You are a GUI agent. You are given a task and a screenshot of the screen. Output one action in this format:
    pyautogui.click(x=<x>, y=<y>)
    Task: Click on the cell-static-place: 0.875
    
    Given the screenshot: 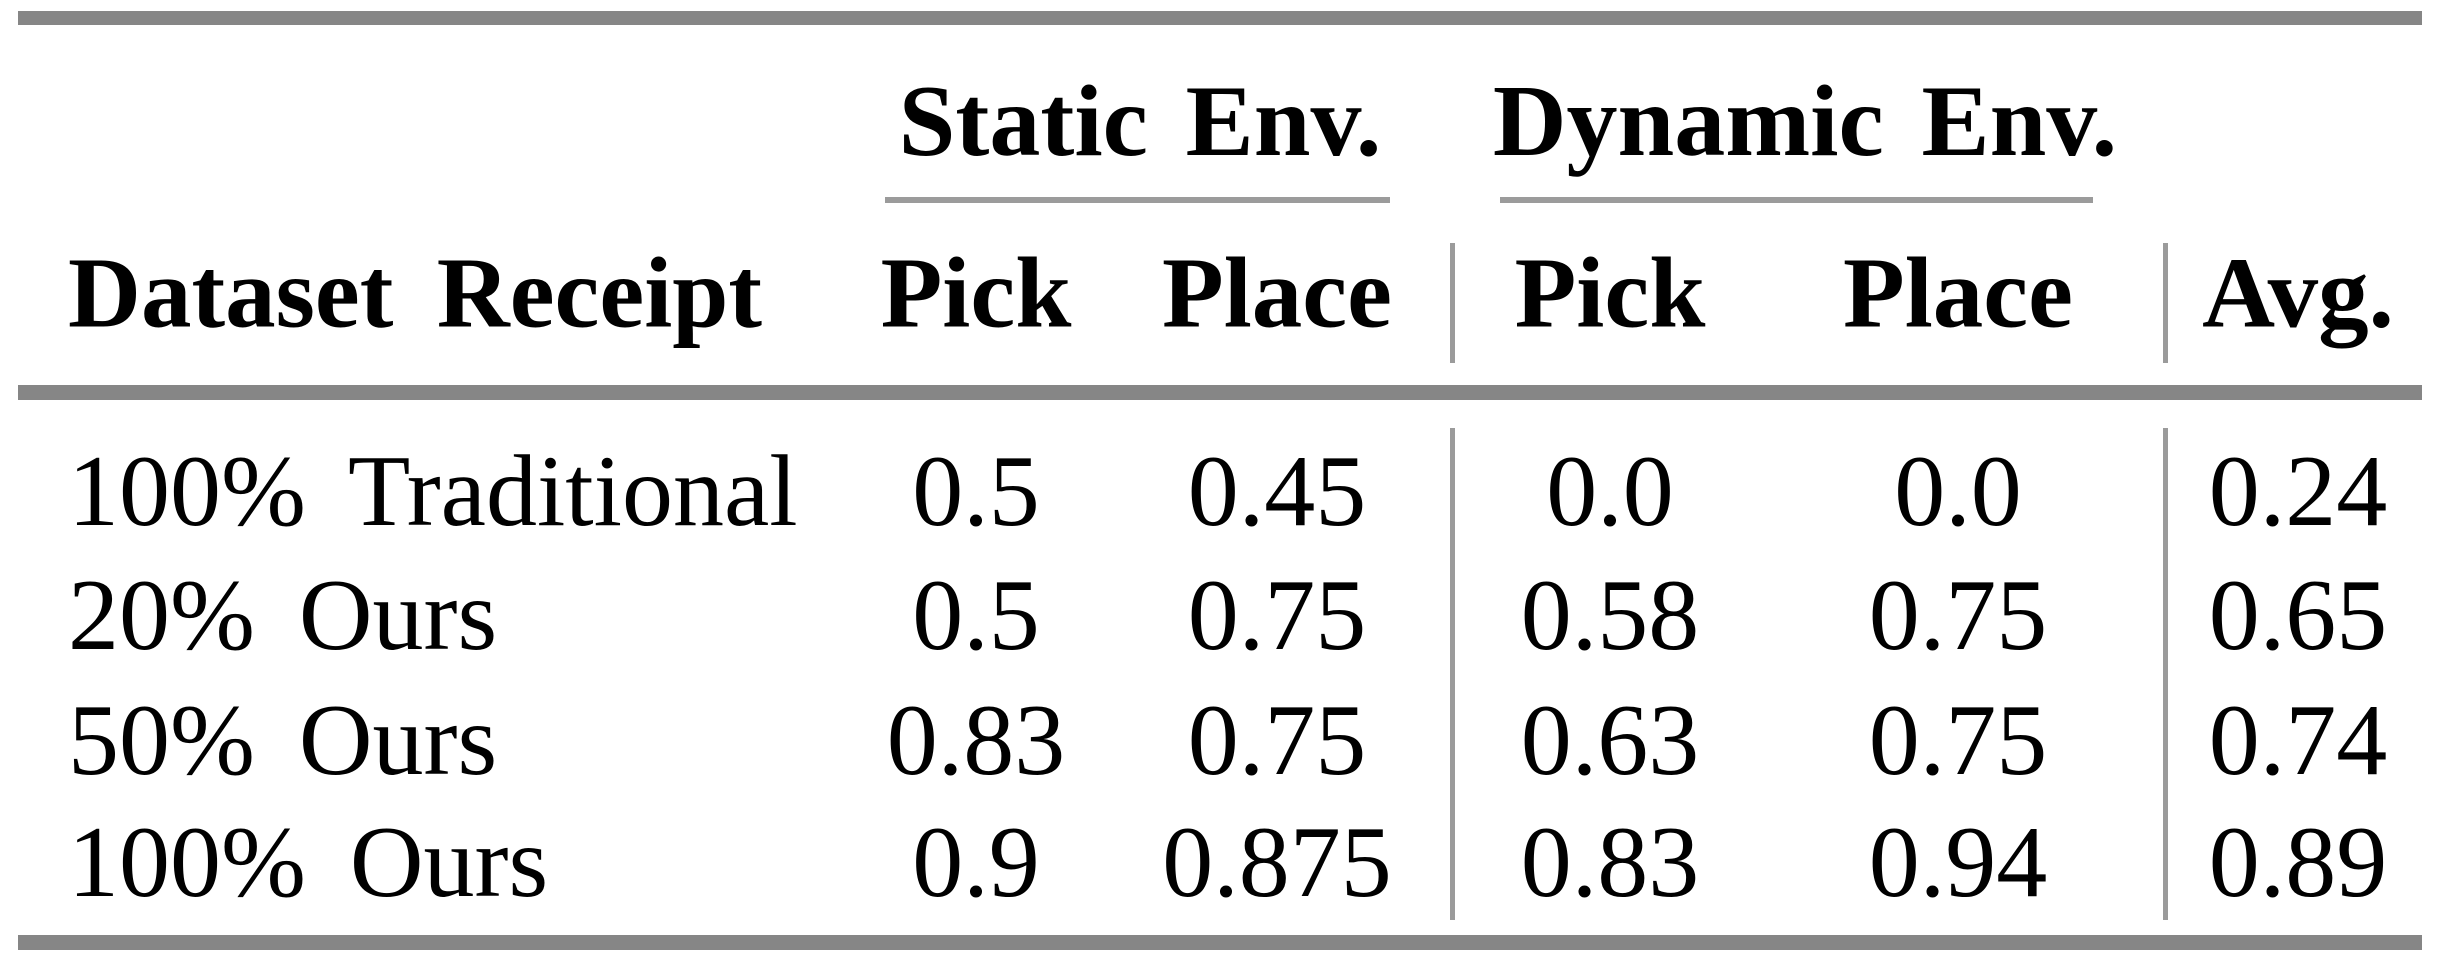 What is the action you would take?
    pyautogui.click(x=1277, y=862)
    